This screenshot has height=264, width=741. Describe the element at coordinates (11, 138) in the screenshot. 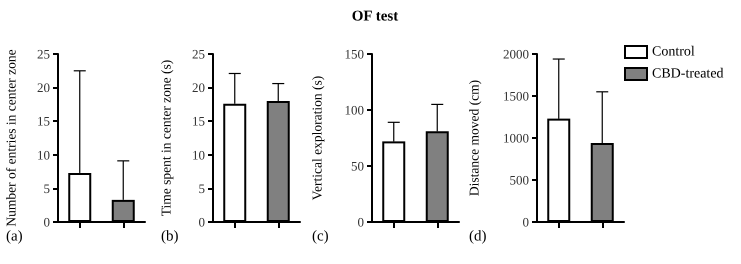

I see `y-axis-title: Number of entries in center zone` at that location.